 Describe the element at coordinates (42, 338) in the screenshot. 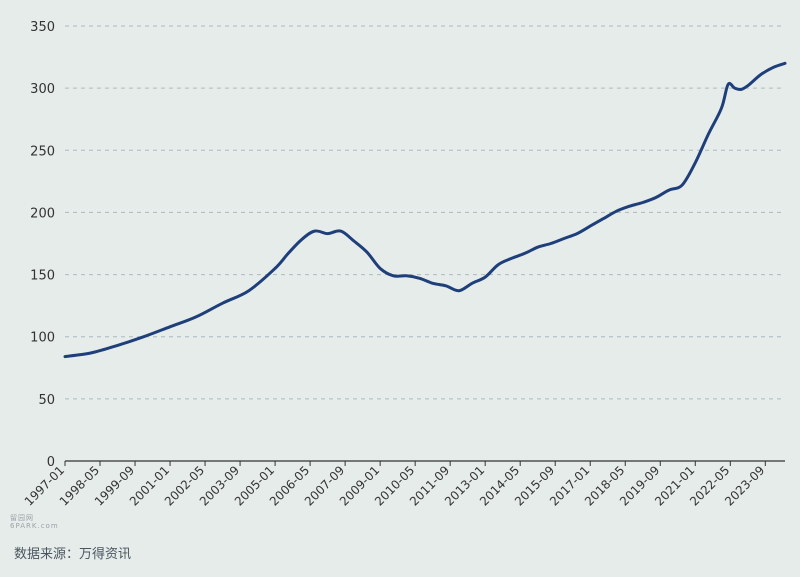

I see `y-tick-label-100: 100` at that location.